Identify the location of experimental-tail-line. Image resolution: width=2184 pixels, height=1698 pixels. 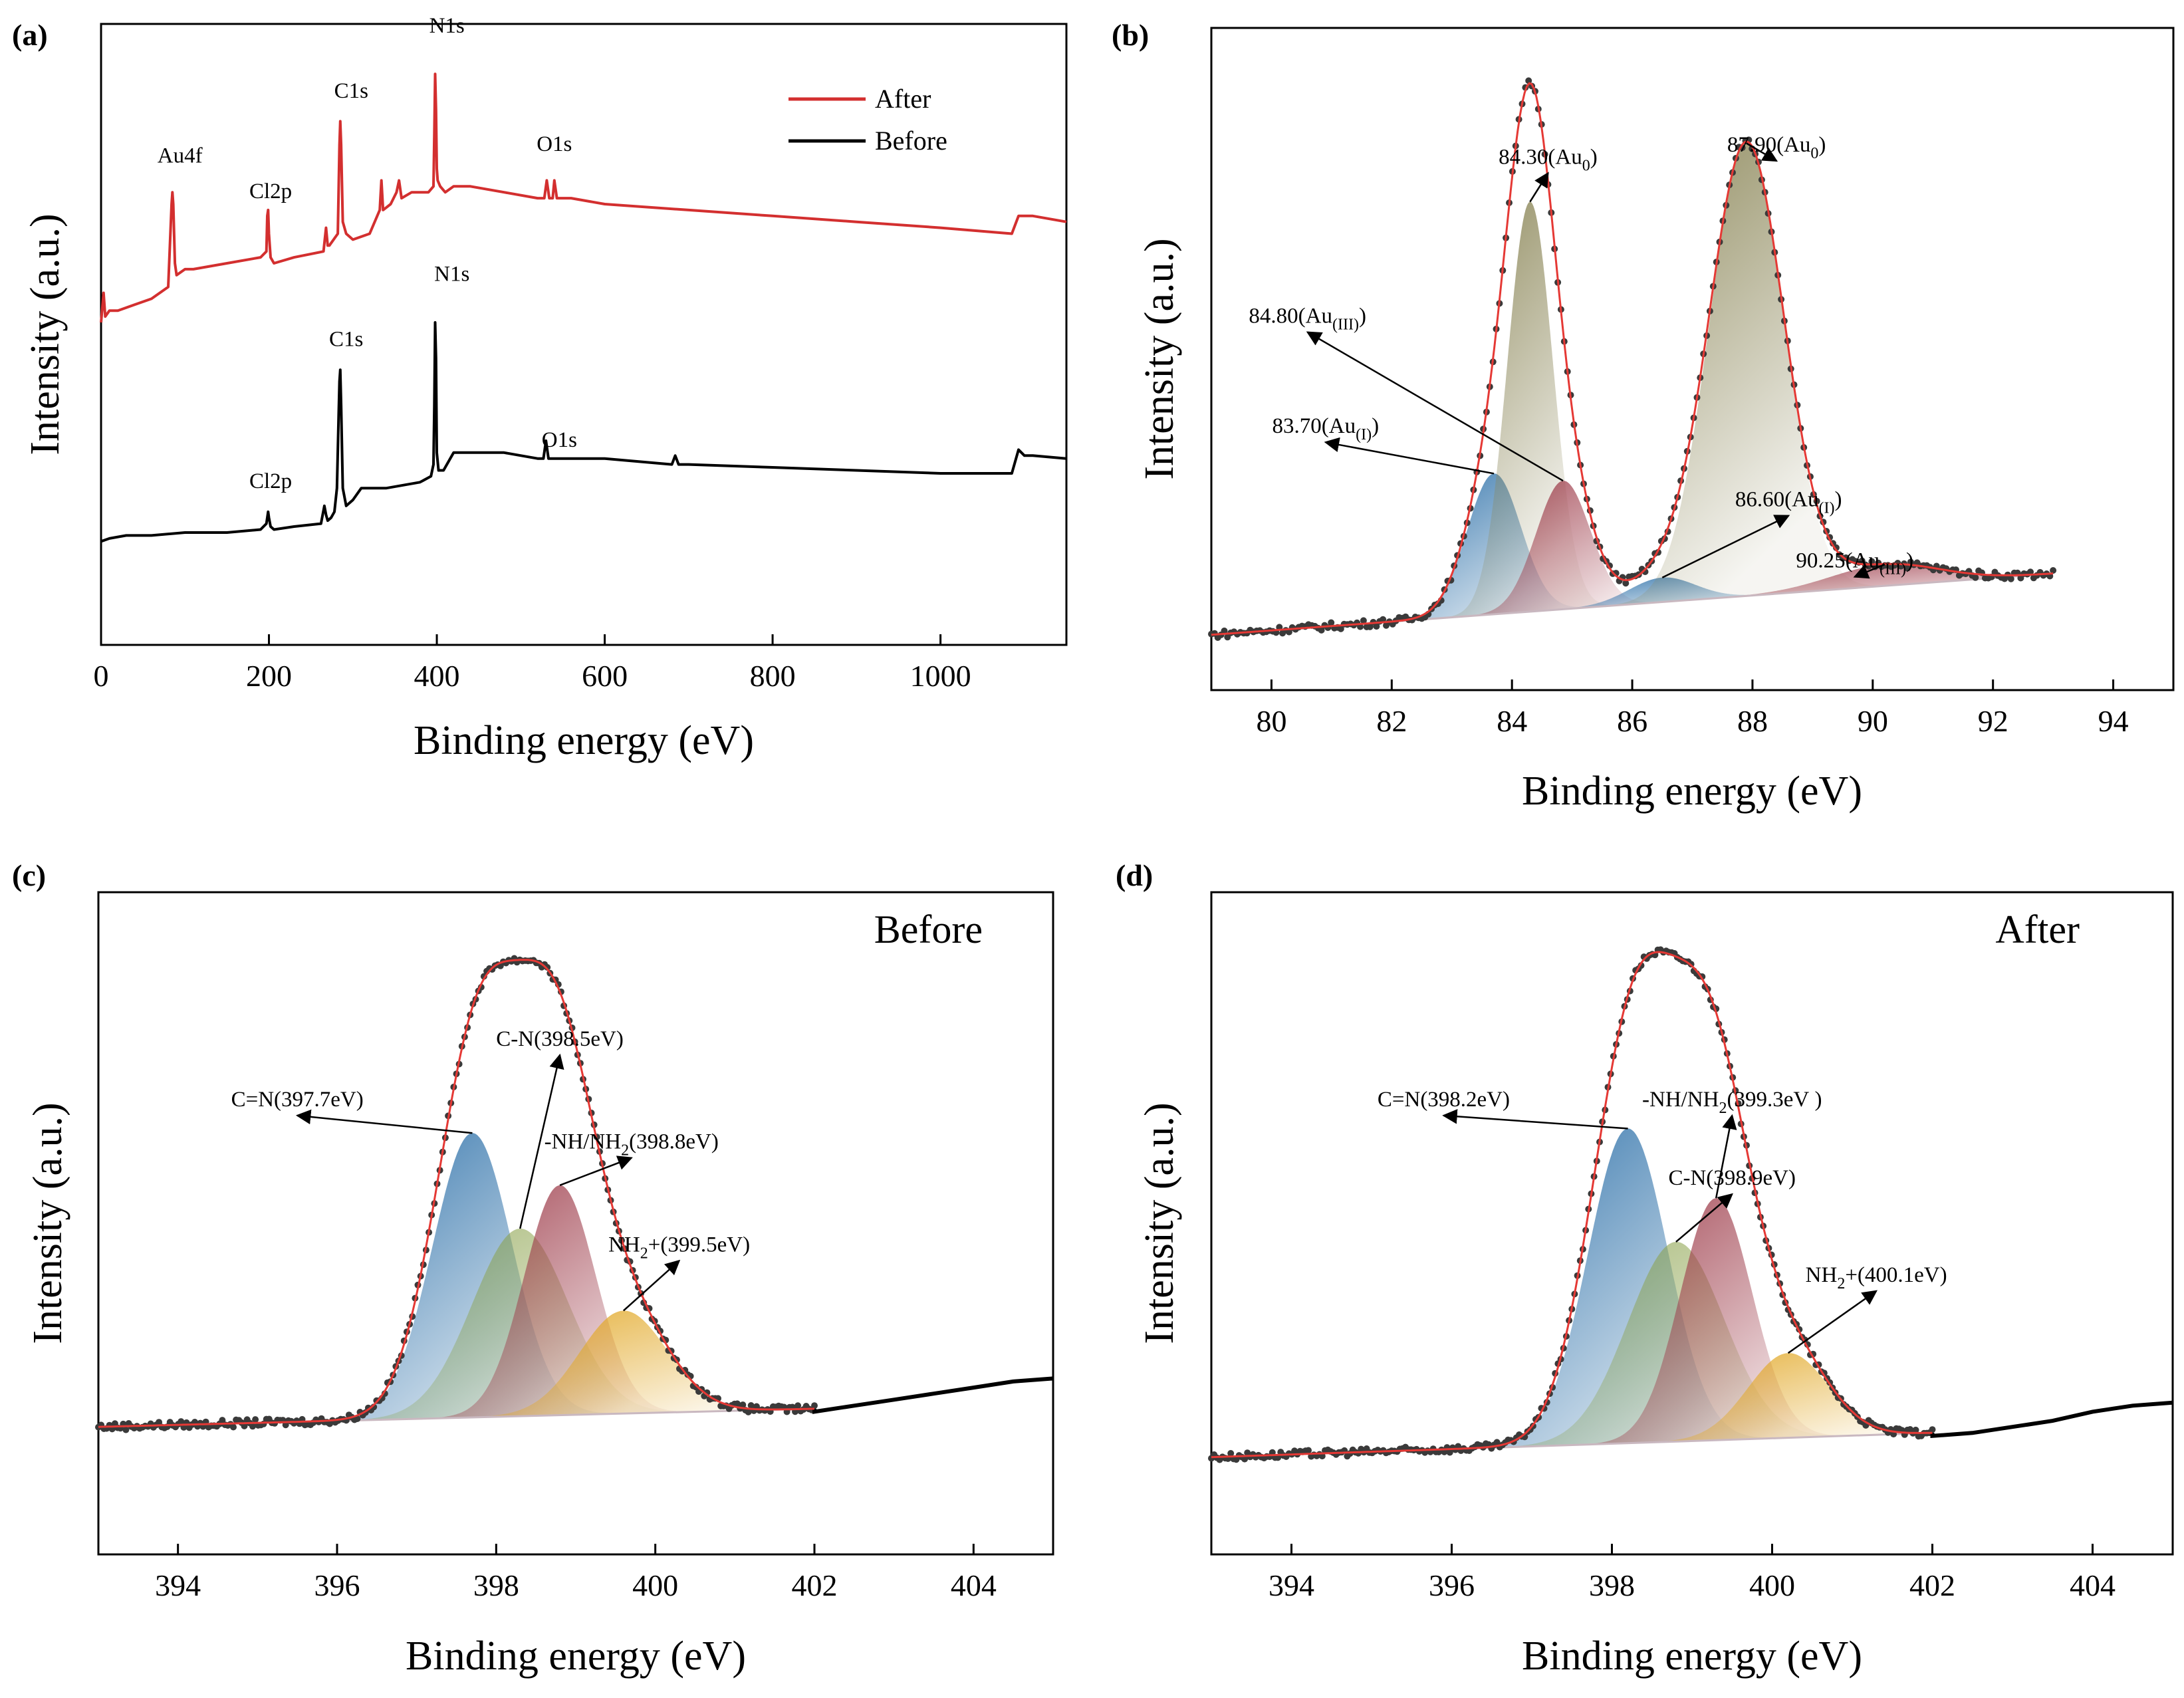
(933, 1395).